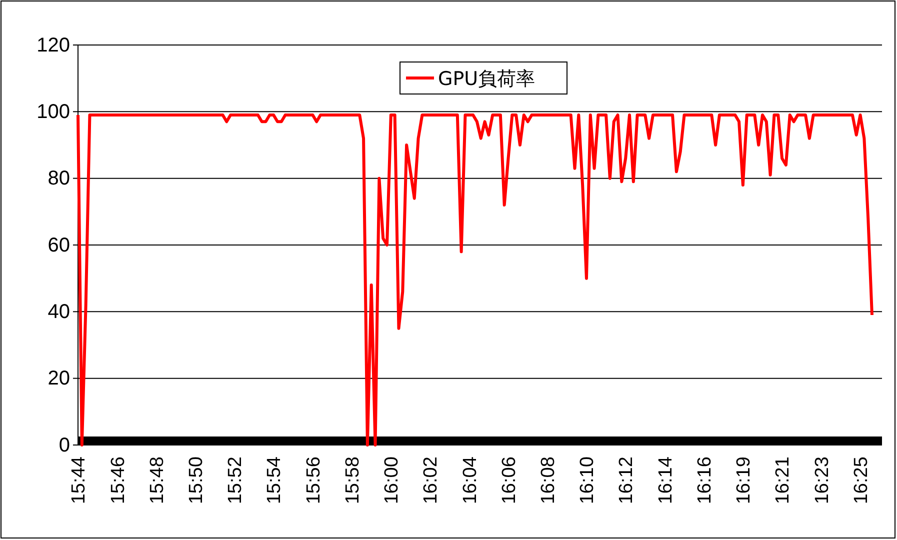 The width and height of the screenshot is (897, 540). Describe the element at coordinates (509, 480) in the screenshot. I see `x-tick-label: 16:06` at that location.